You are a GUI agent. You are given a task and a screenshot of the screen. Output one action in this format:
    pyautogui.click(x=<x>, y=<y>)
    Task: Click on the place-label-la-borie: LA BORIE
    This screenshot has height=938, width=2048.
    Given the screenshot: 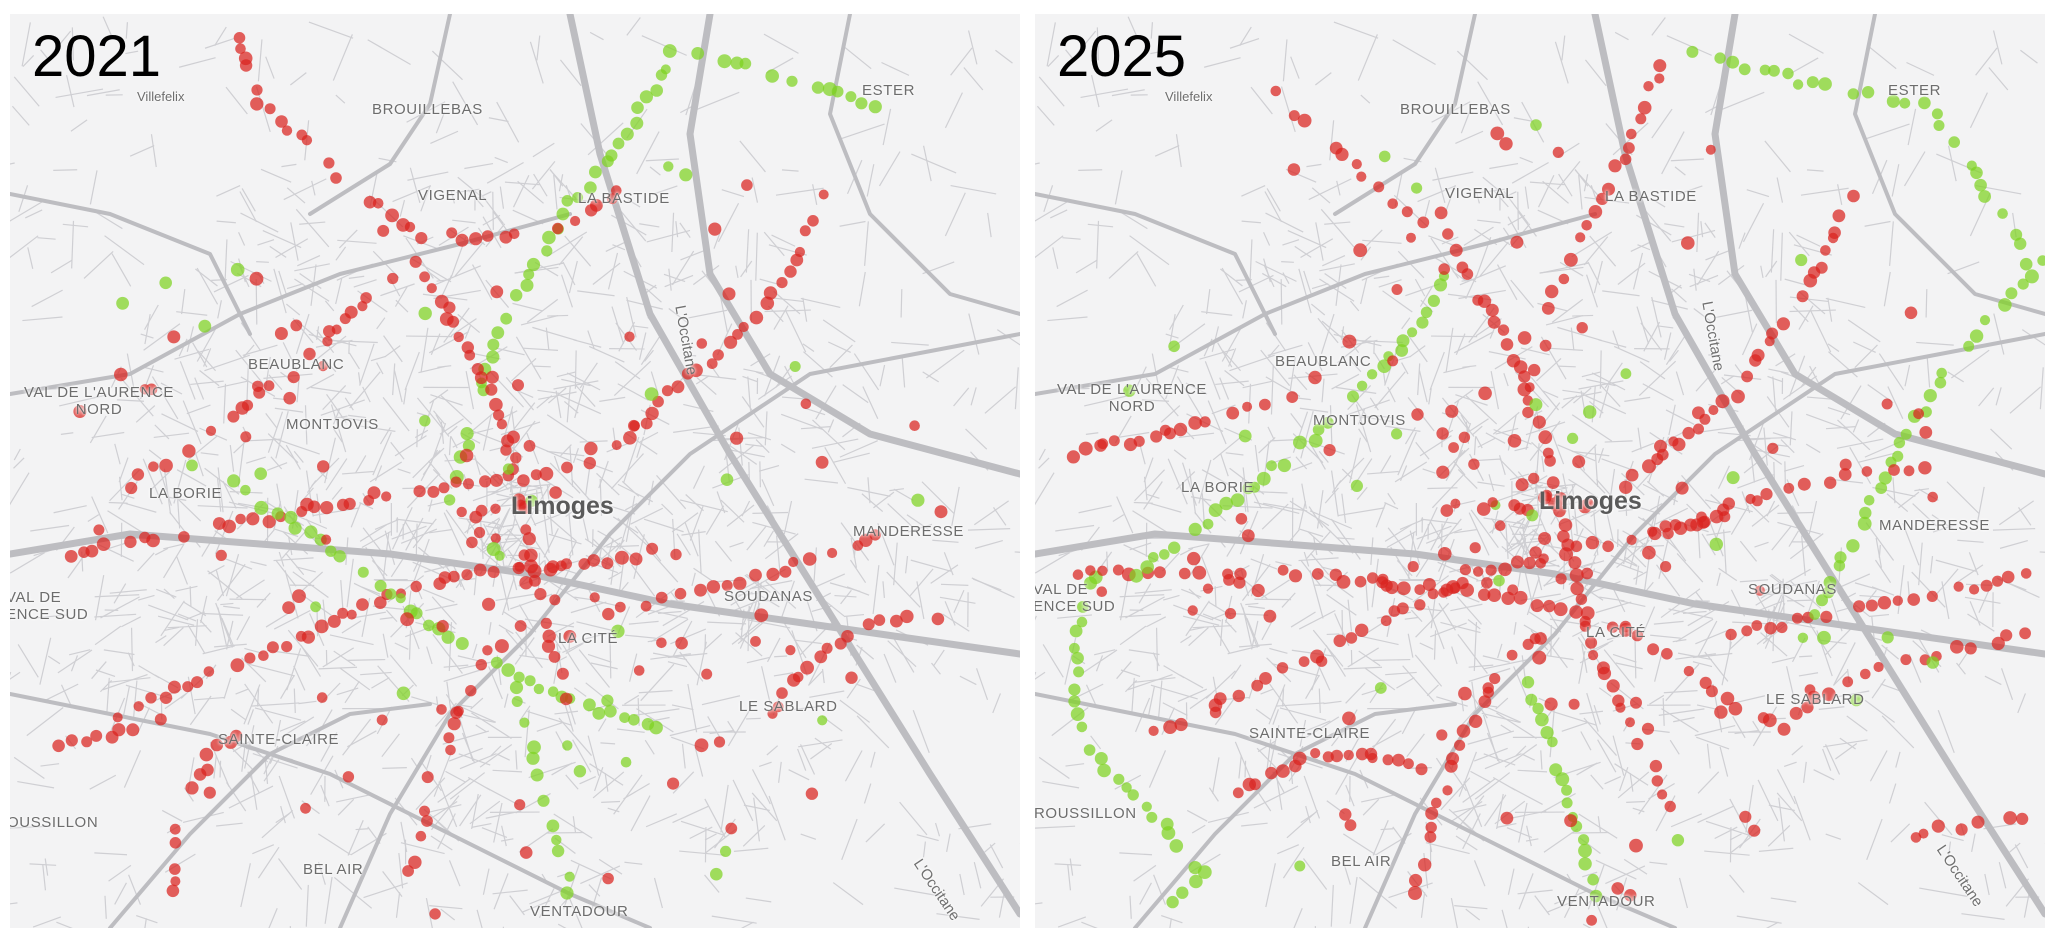 What is the action you would take?
    pyautogui.click(x=1218, y=487)
    